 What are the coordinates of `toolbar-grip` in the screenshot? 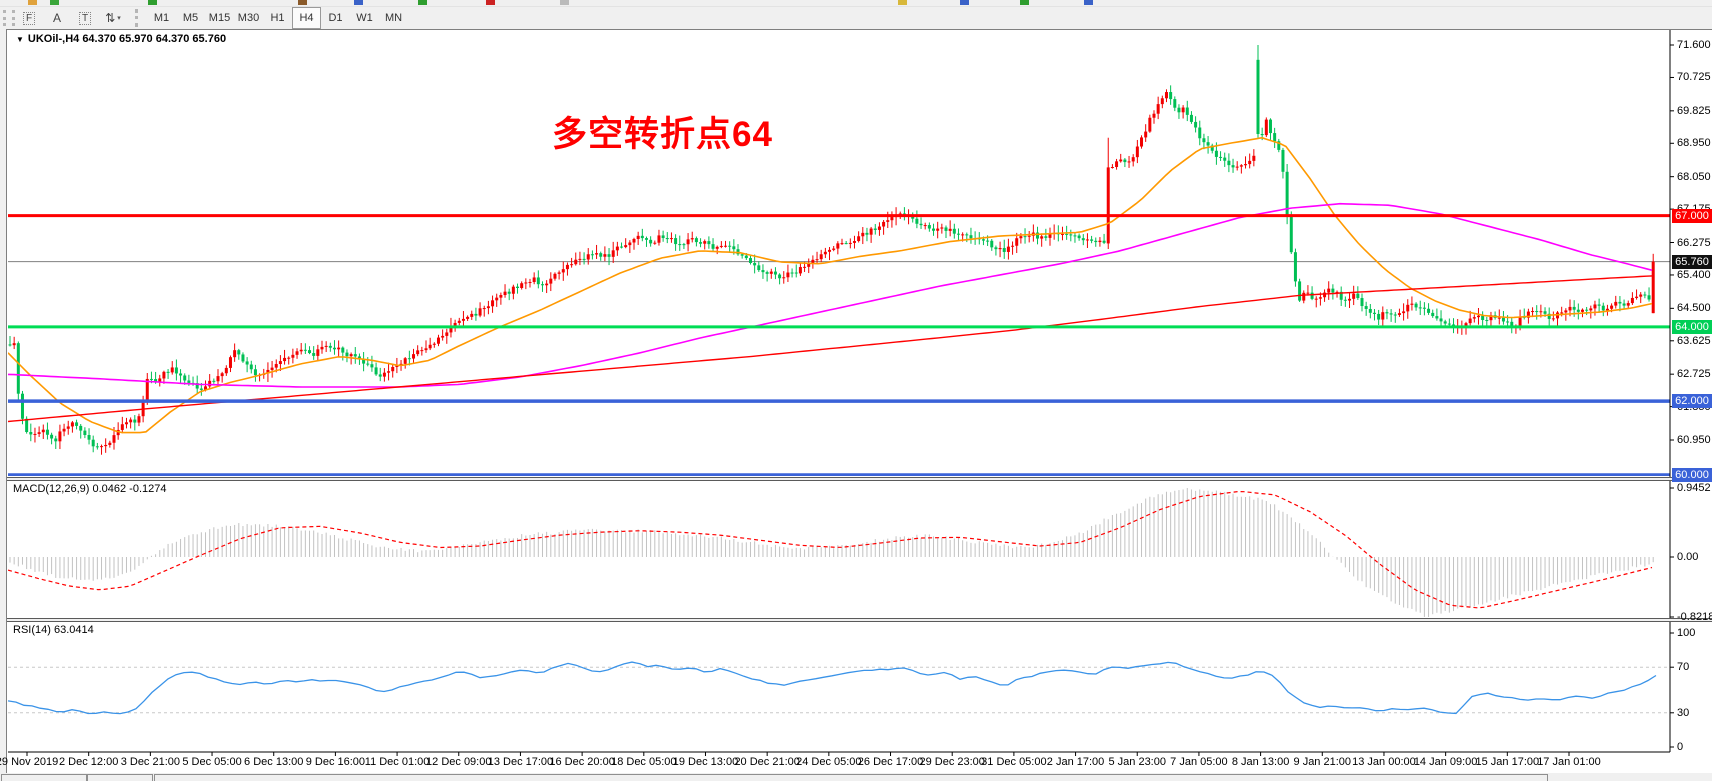 It's located at (9, 18).